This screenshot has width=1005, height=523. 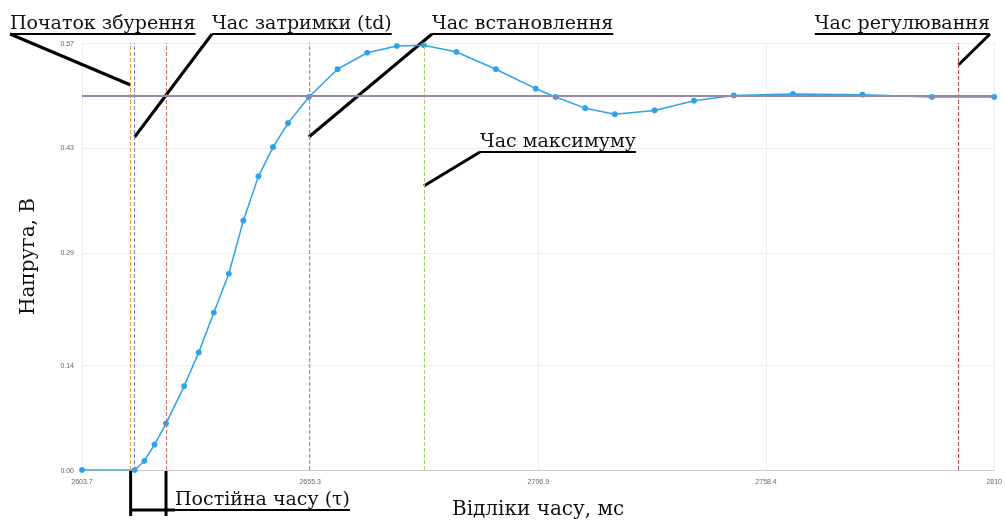 I want to click on ref-line-label: Початок збурення, so click(x=103, y=21).